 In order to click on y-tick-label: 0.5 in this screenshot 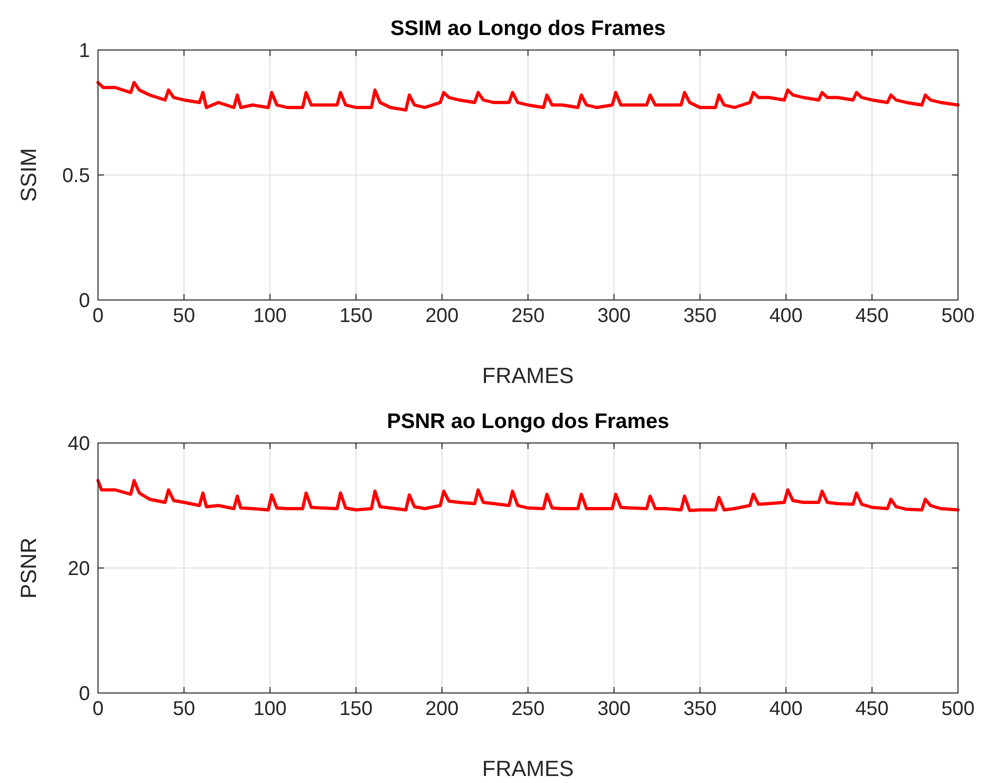, I will do `click(76, 176)`.